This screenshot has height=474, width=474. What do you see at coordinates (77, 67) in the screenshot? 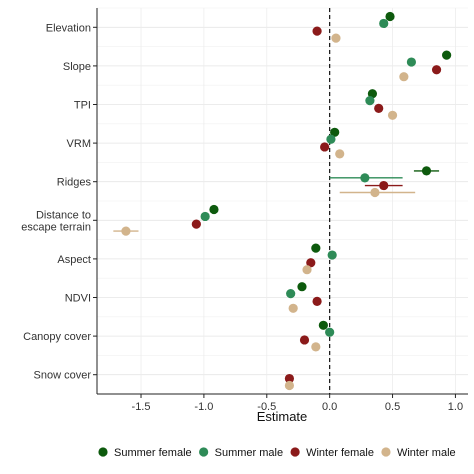
I see `category-label: Slope` at bounding box center [77, 67].